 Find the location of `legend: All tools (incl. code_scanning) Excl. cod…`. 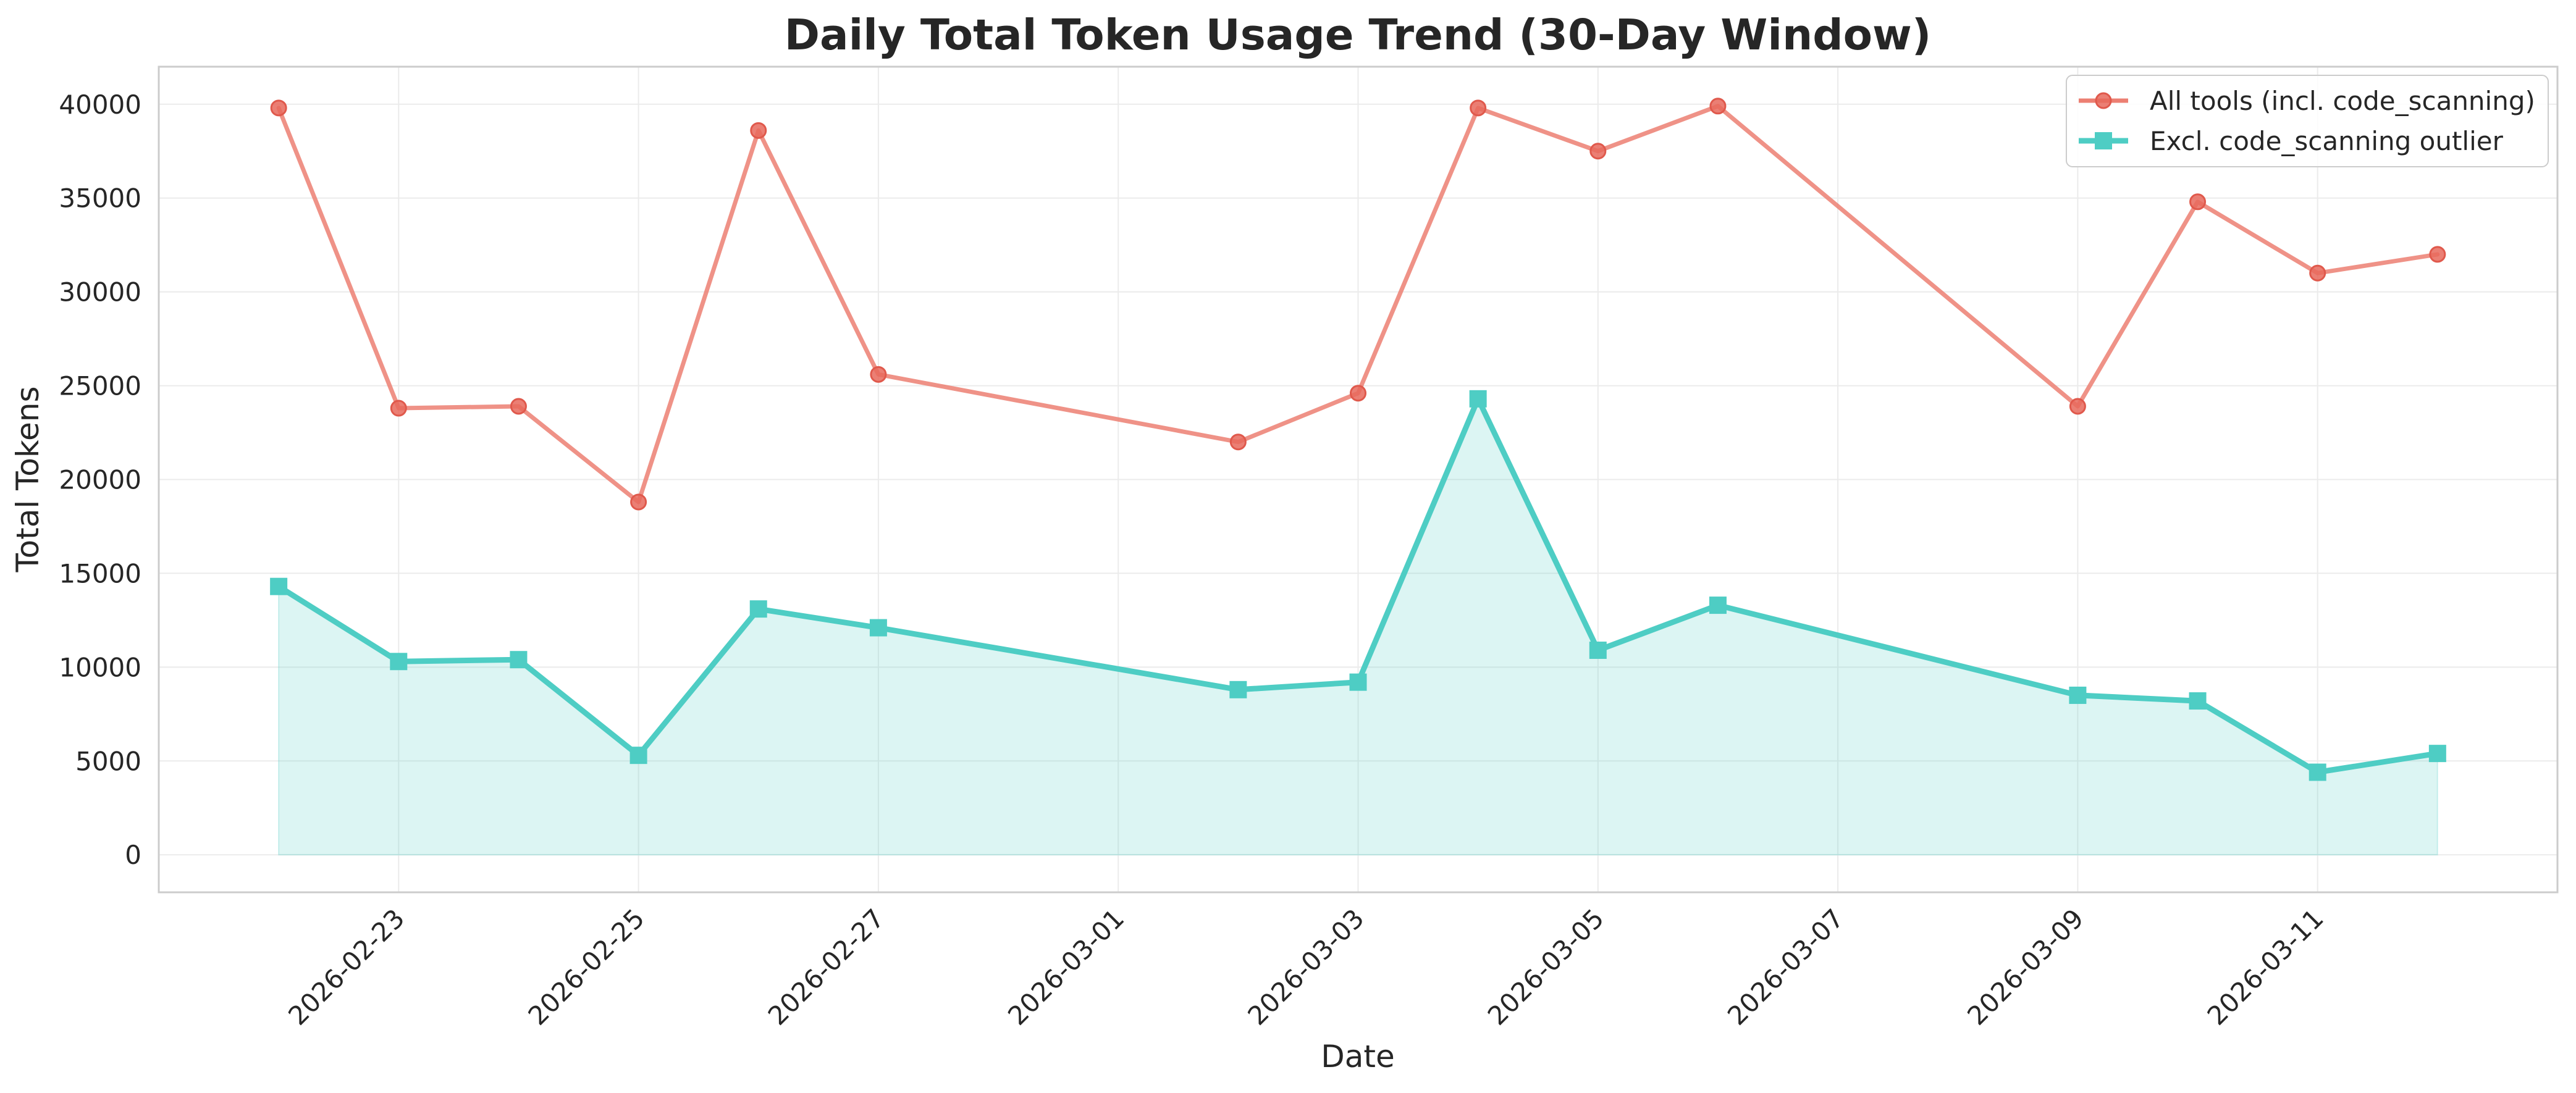

legend: All tools (incl. code_scanning) Excl. cod… is located at coordinates (2307, 121).